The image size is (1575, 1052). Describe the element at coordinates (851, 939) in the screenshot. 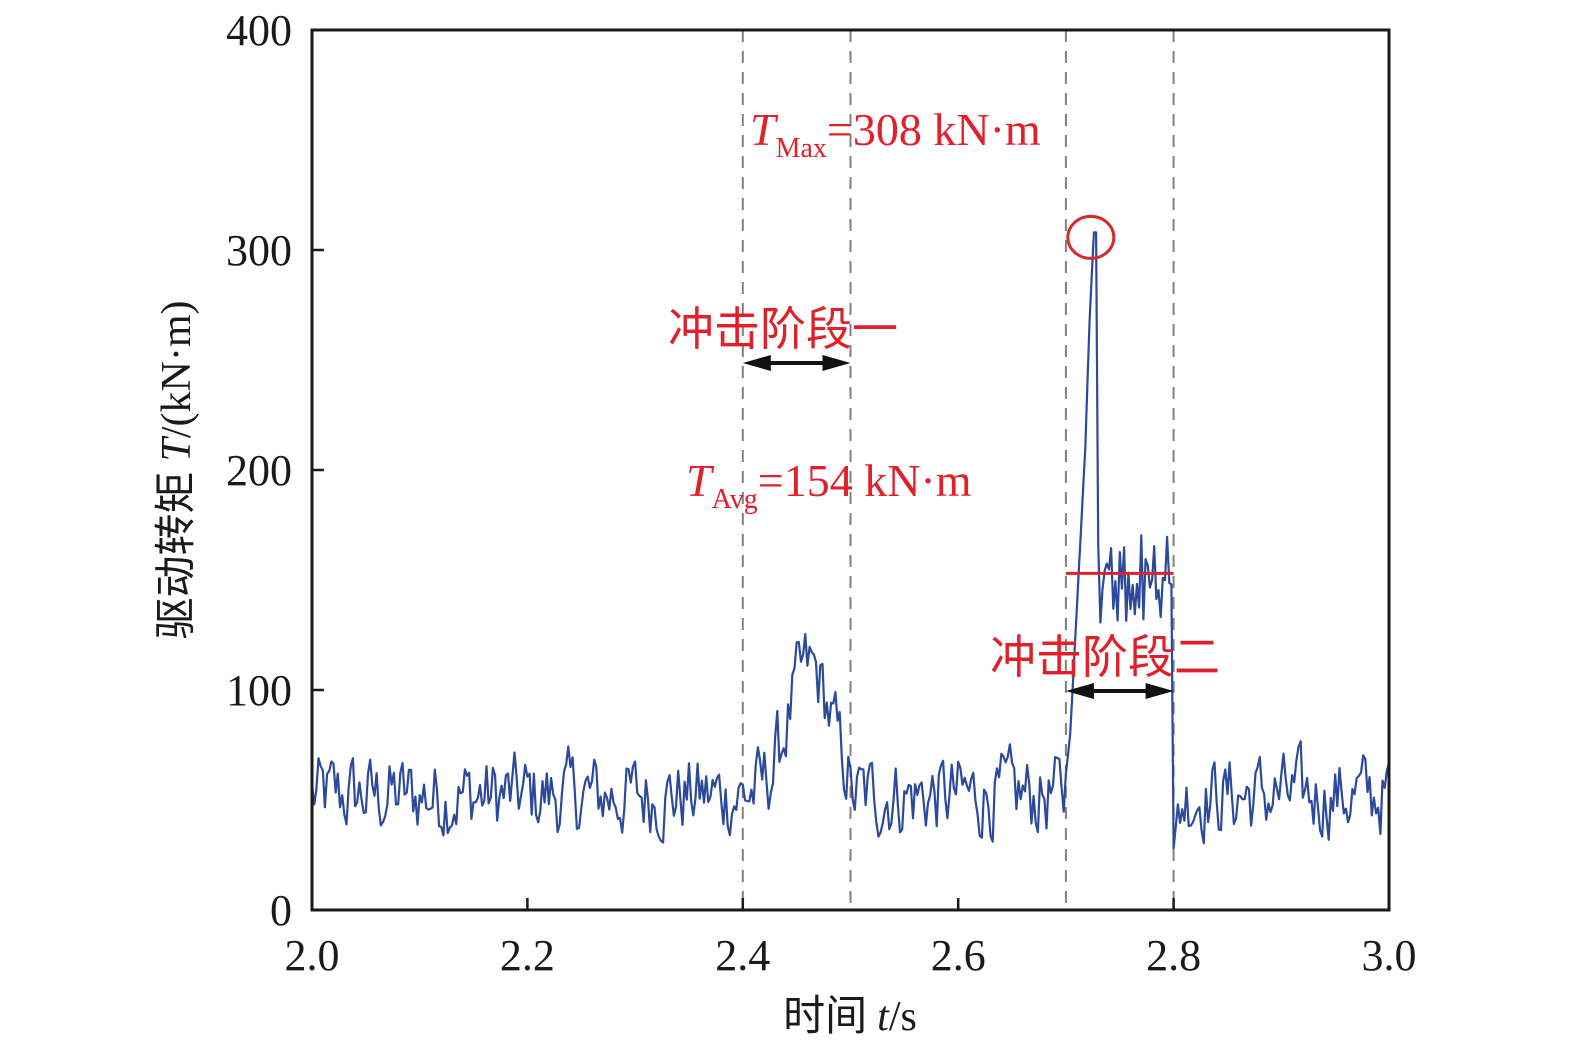

I see `x-axis-ticks: 2.0 2.2 2.4 2.6 2.8 3.0` at that location.